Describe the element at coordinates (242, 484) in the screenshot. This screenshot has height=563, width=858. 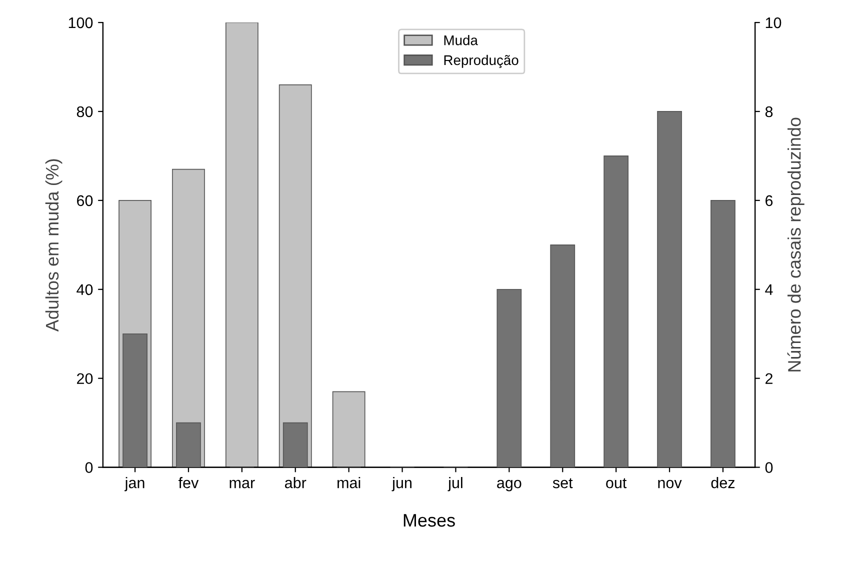
I see `x-tick-label: mar` at that location.